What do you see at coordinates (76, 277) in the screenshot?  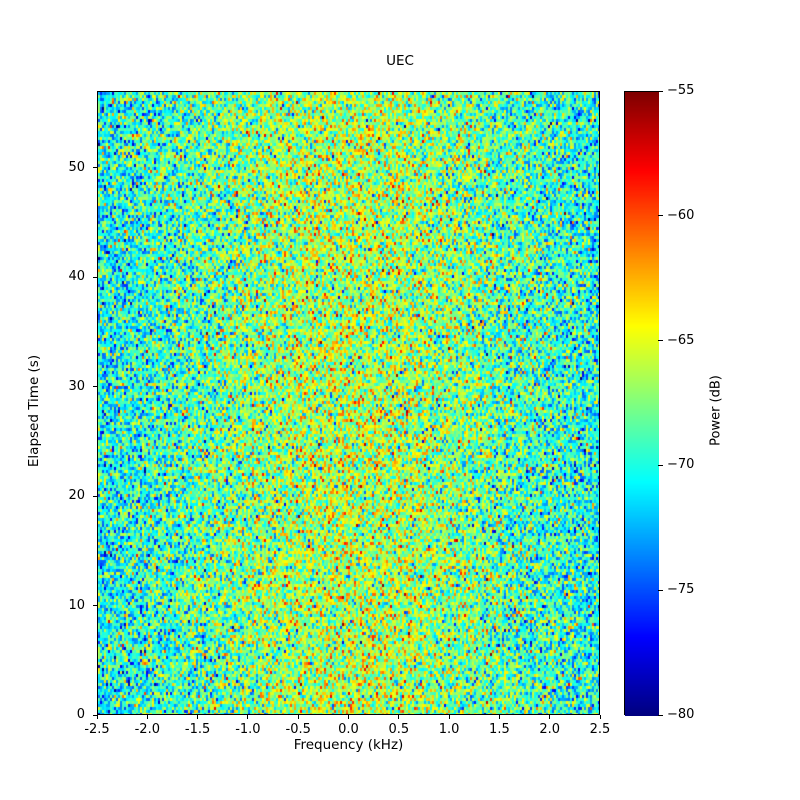 I see `y-tick-label: 40` at bounding box center [76, 277].